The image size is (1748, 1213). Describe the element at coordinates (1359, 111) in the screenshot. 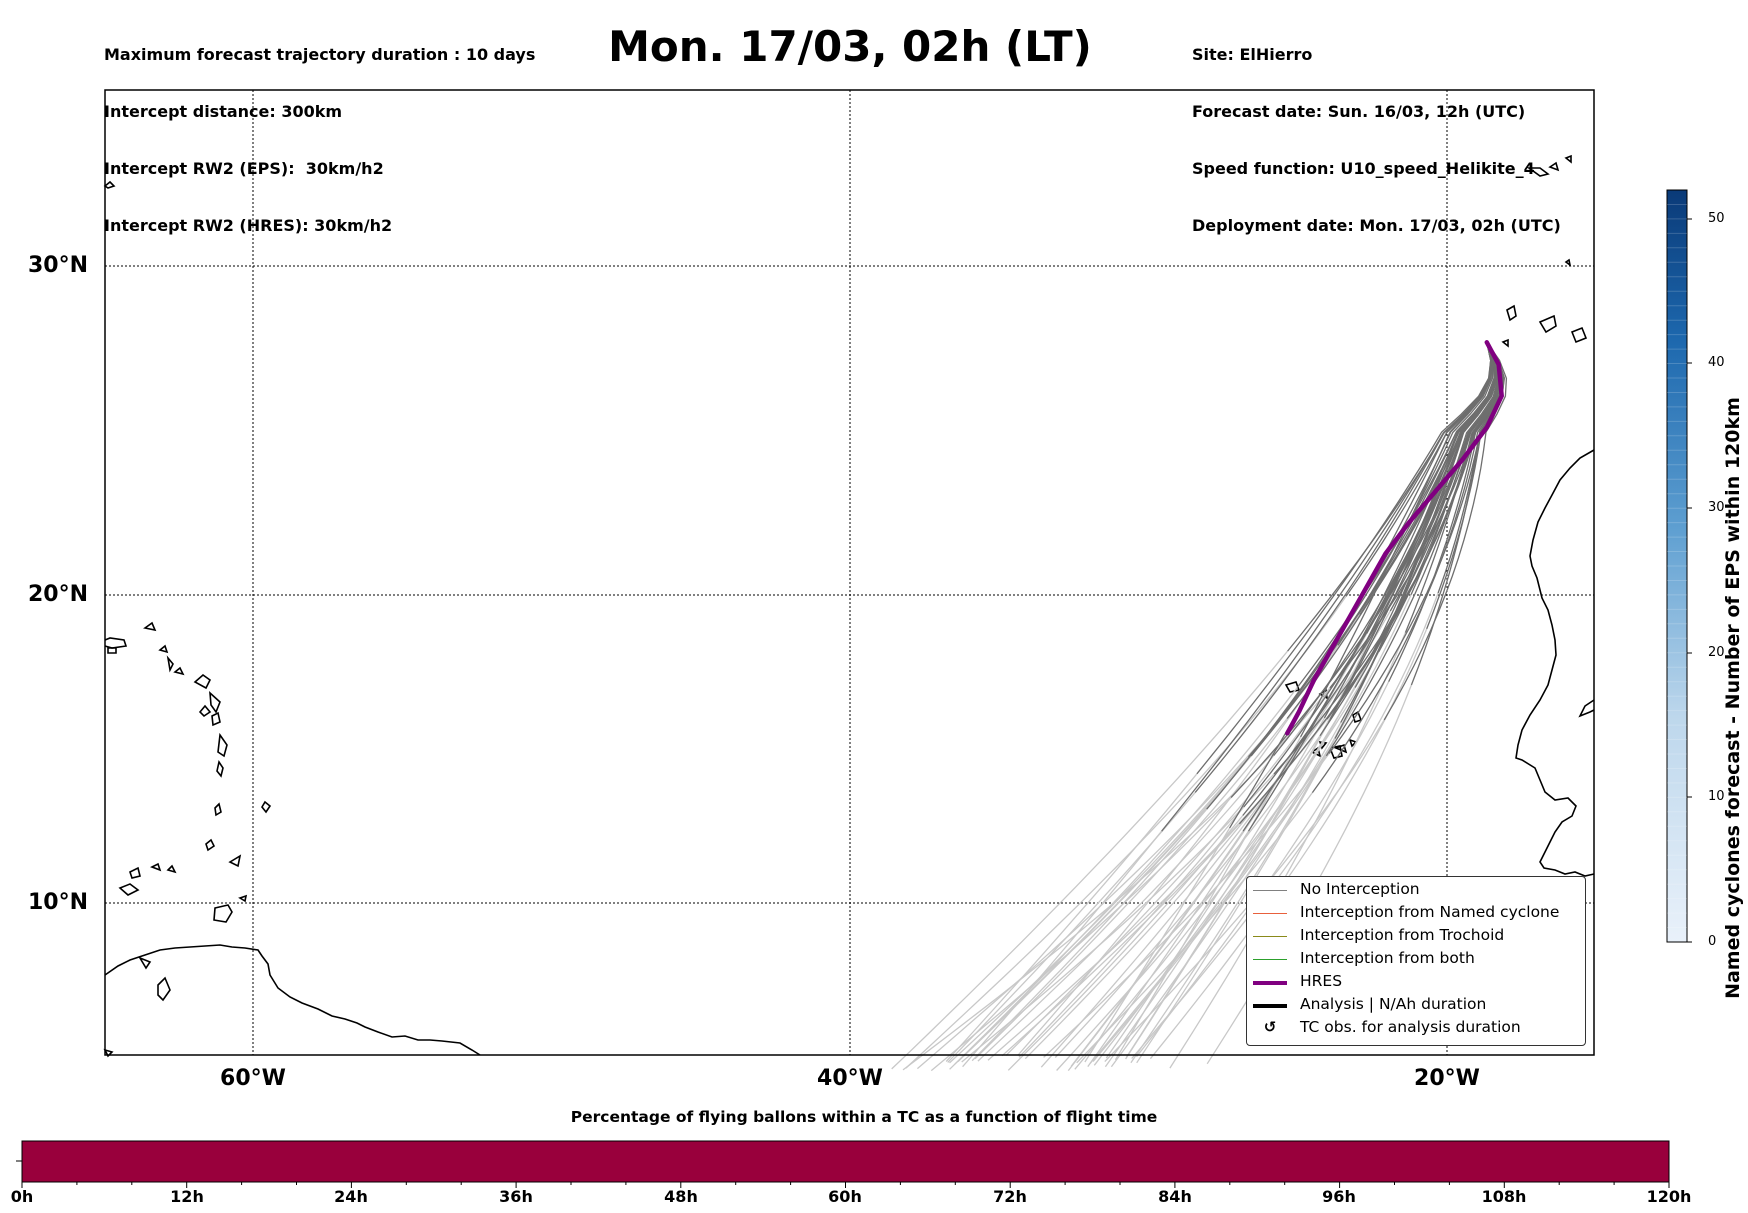

I see `info-forecast-date: Forecast date: Sun. 16/03, 12h (UTC)` at that location.